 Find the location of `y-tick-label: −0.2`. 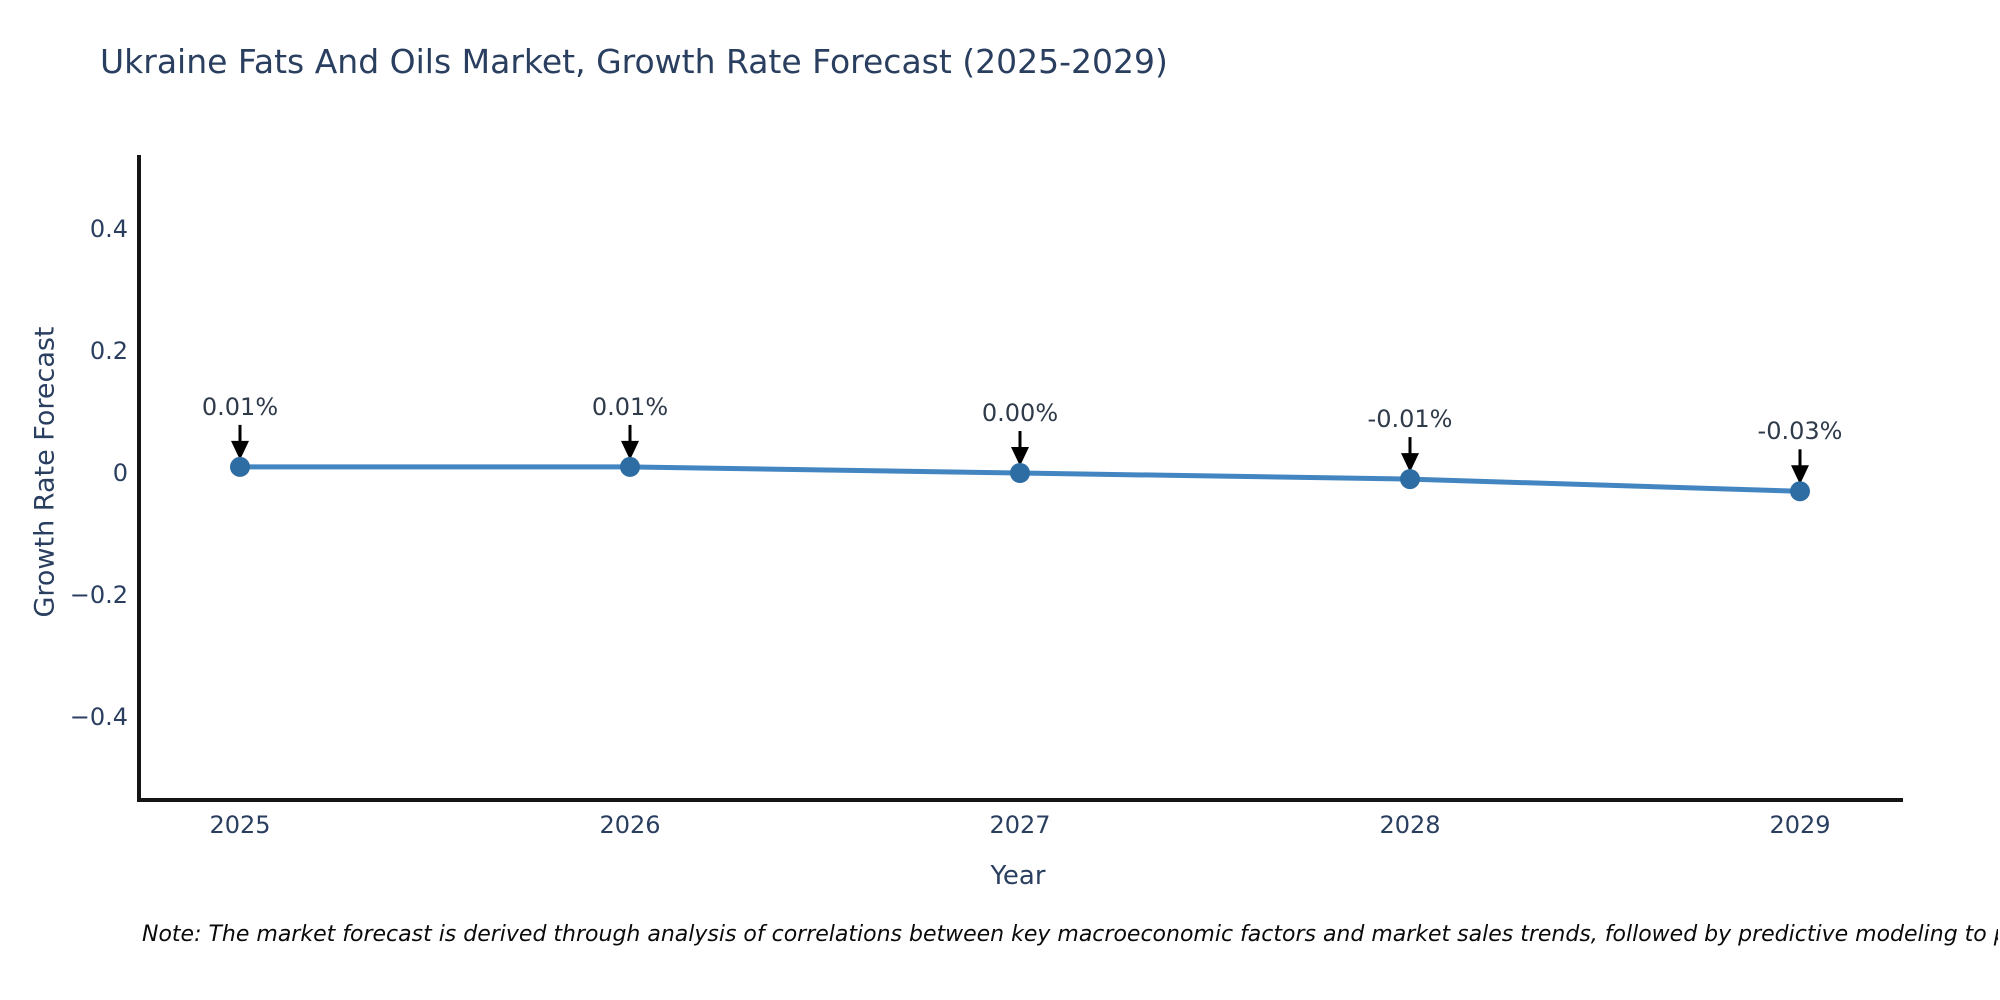

y-tick-label: −0.2 is located at coordinates (98, 595).